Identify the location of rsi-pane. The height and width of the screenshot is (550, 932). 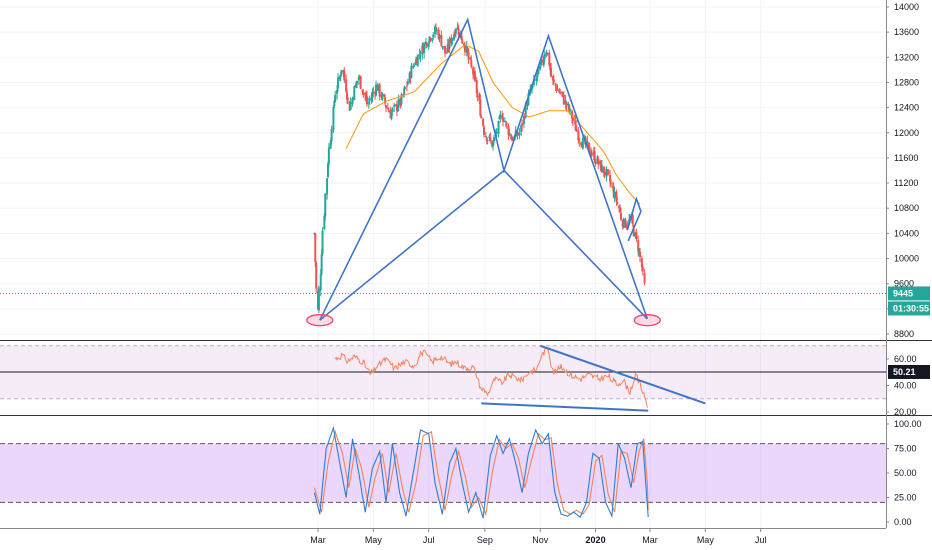
(443, 378).